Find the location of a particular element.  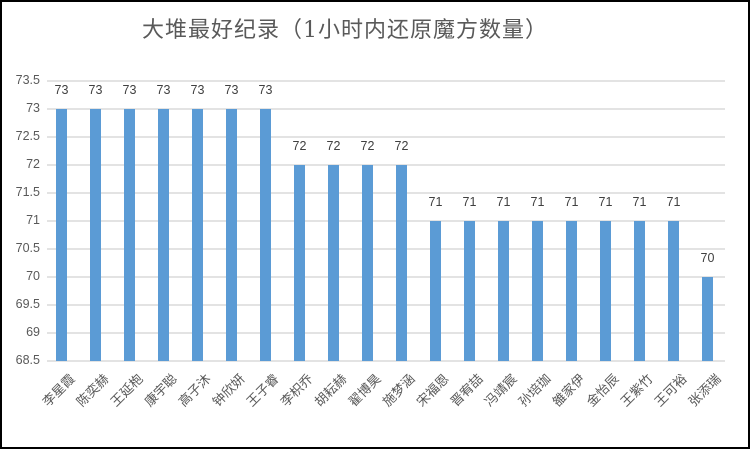

chart-title: 大堆最好纪录（1小时内还原魔方数量） is located at coordinates (375, 28).